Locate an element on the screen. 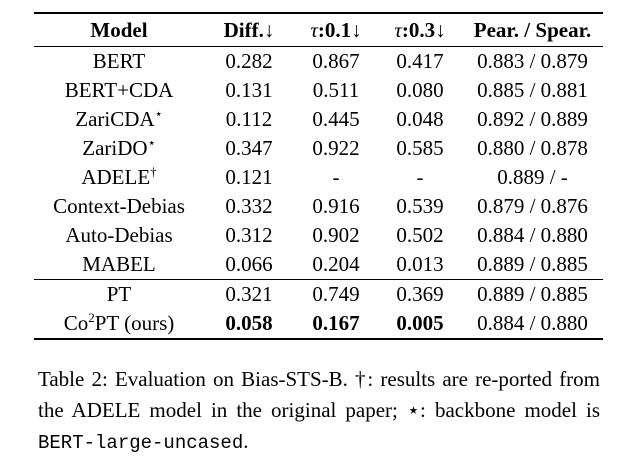 Image resolution: width=637 pixels, height=473 pixels. cell-model: ADELE† is located at coordinates (119, 177).